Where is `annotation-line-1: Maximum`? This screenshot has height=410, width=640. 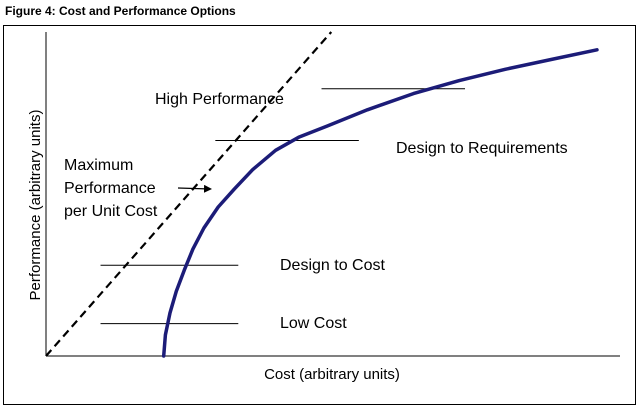 annotation-line-1: Maximum is located at coordinates (98, 165).